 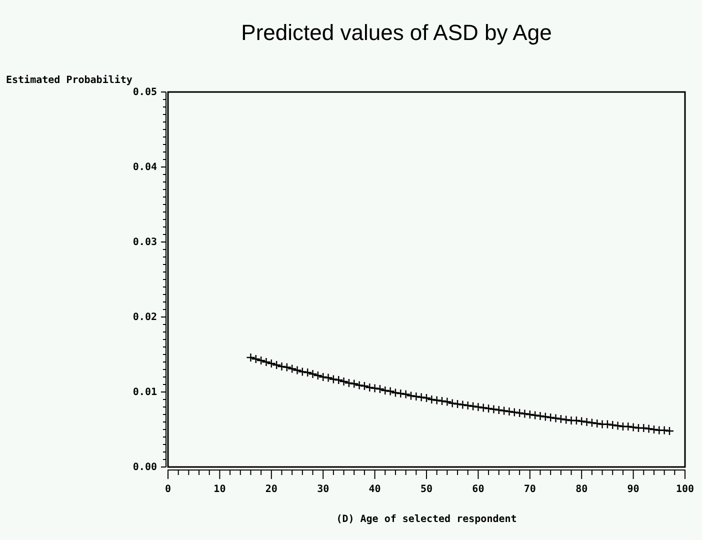 What do you see at coordinates (478, 489) in the screenshot?
I see `x-tick-label: 60` at bounding box center [478, 489].